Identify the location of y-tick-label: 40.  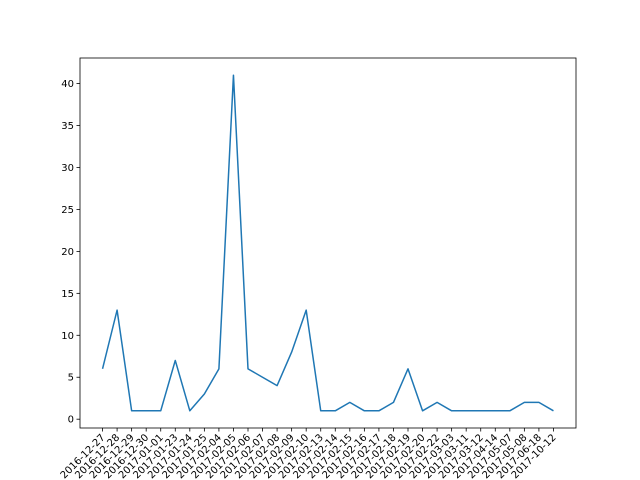
(67, 84).